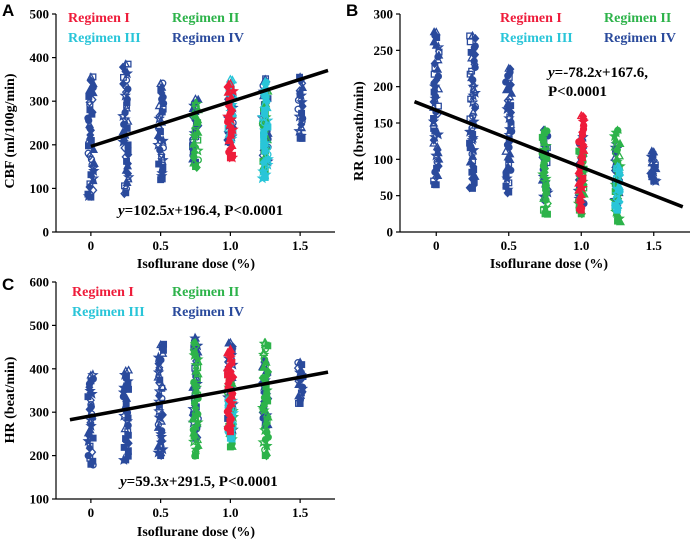 The height and width of the screenshot is (542, 692). I want to click on panel-letter-a: A, so click(8, 10).